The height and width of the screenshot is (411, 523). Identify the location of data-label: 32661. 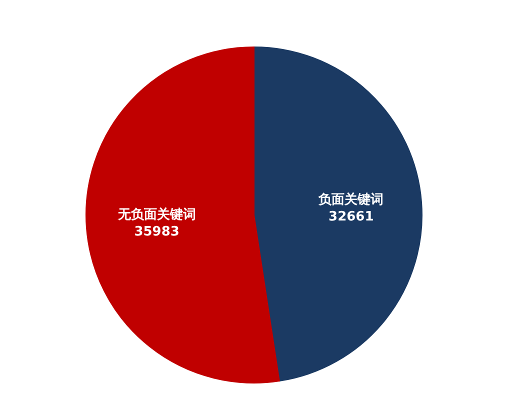
(351, 217).